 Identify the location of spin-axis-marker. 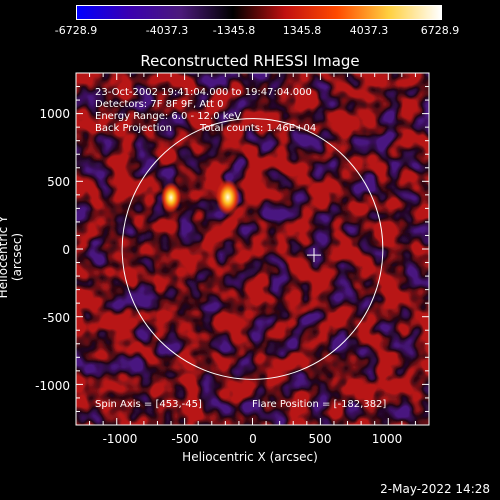
(314, 255).